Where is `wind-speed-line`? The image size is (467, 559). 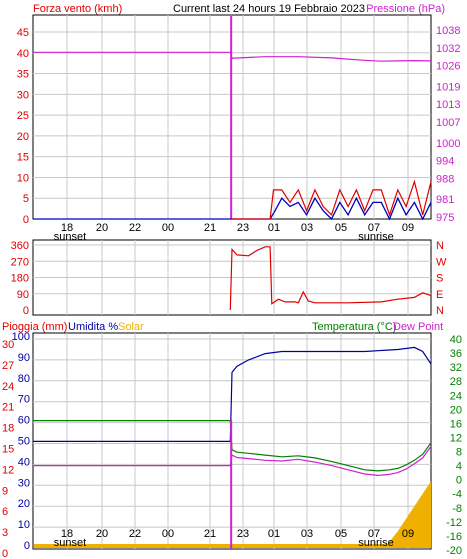 wind-speed-line is located at coordinates (332, 199).